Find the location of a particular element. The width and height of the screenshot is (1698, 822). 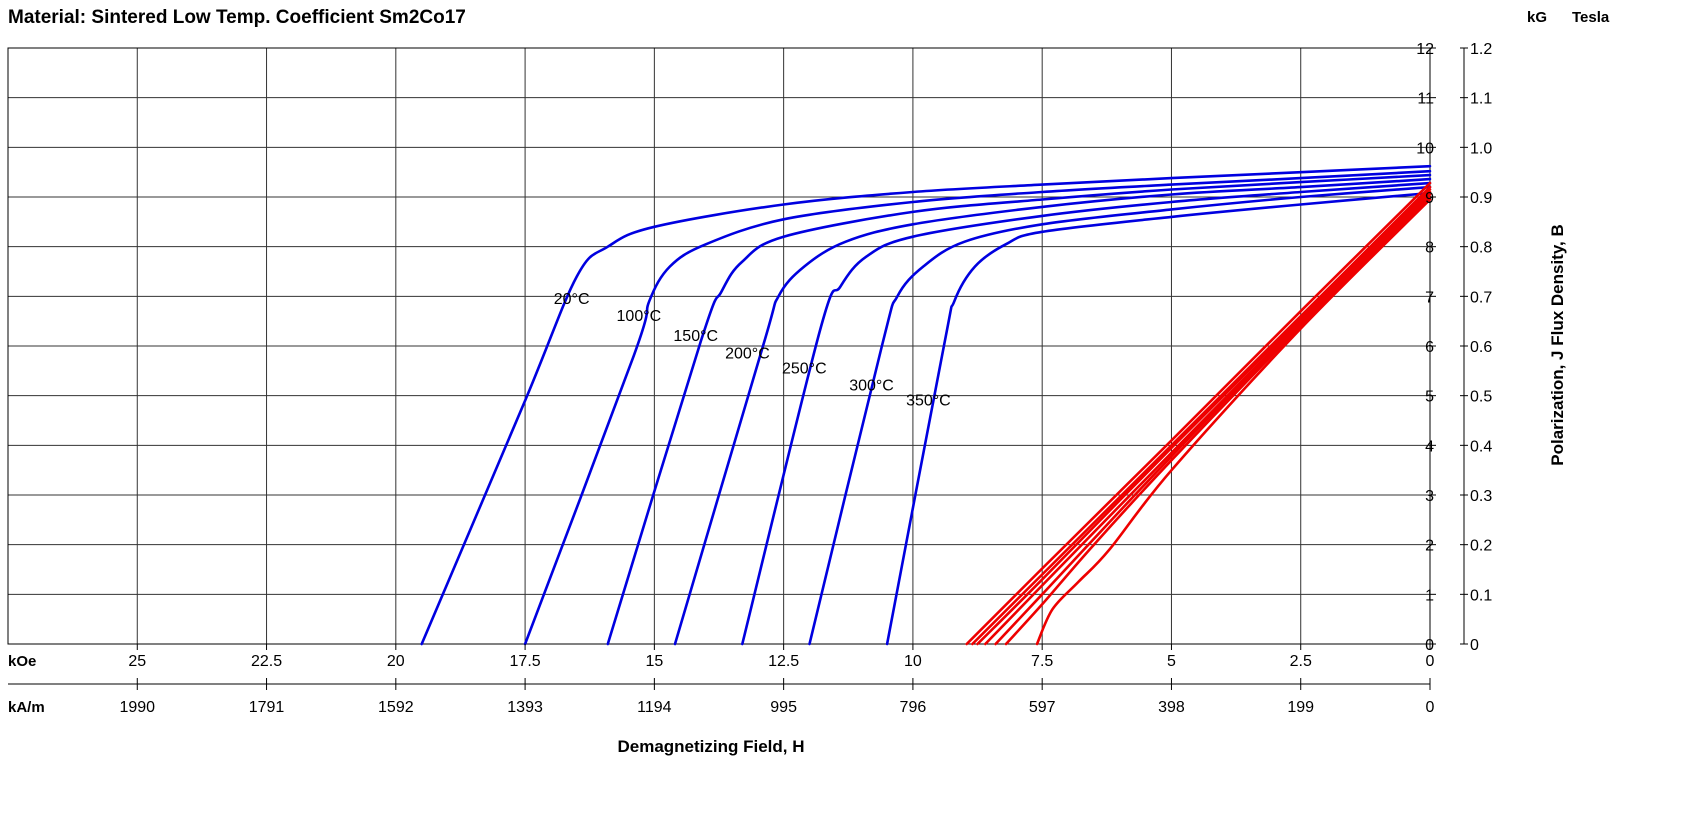

x-unit-koe: kOe is located at coordinates (22, 661).